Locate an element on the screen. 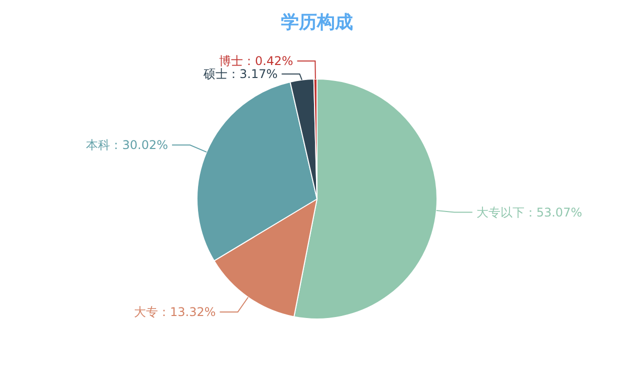  chart-title: 学历构成 is located at coordinates (317, 22).